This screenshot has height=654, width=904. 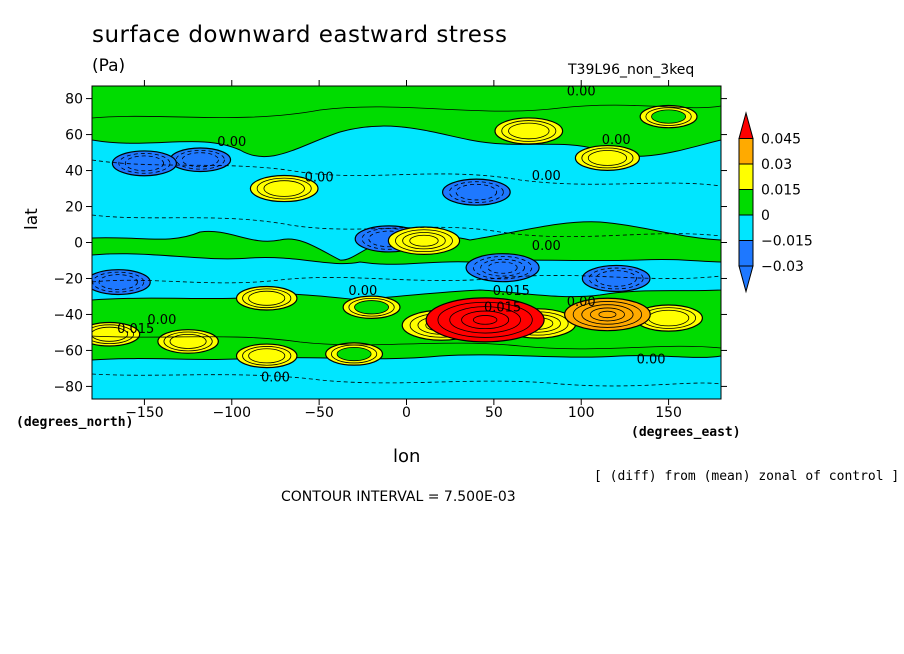 What do you see at coordinates (275, 377) in the screenshot?
I see `contour-label-13: 0.00` at bounding box center [275, 377].